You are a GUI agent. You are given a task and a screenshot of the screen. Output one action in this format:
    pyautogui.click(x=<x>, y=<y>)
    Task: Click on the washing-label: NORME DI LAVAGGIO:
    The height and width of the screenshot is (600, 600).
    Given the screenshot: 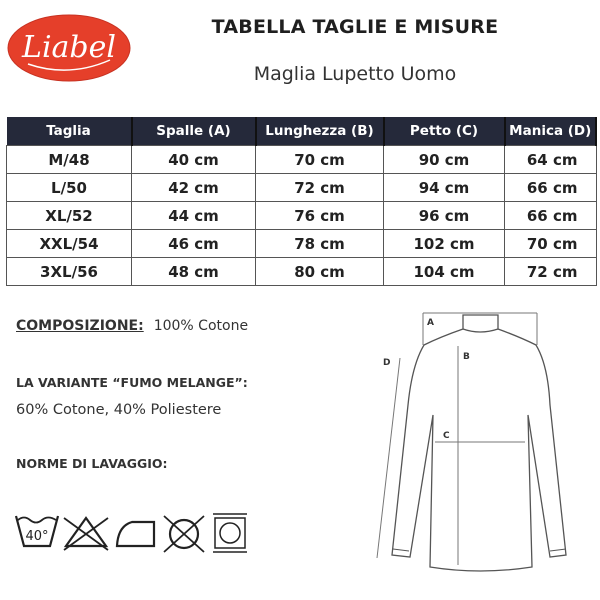 What is the action you would take?
    pyautogui.click(x=92, y=463)
    